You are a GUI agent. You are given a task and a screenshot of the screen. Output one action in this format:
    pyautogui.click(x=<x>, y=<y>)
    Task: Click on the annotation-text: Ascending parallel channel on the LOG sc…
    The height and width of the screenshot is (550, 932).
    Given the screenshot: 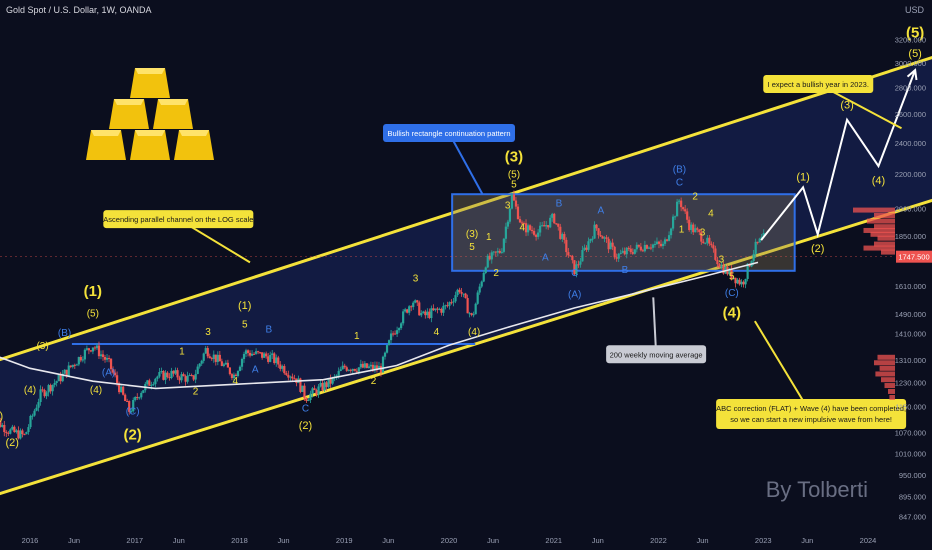 What is the action you would take?
    pyautogui.click(x=178, y=219)
    